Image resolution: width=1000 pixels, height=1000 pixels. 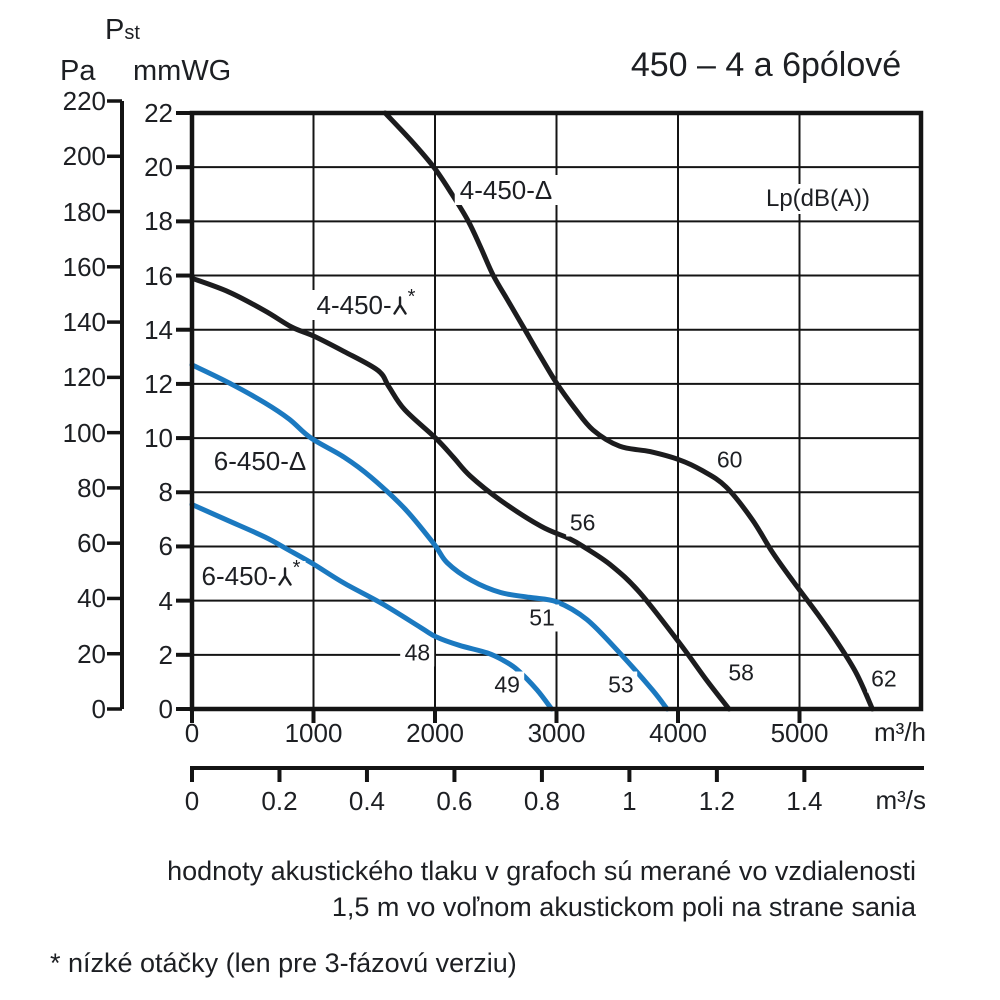 What do you see at coordinates (900, 800) in the screenshot?
I see `x-axis-unit-m3s: m³/s` at bounding box center [900, 800].